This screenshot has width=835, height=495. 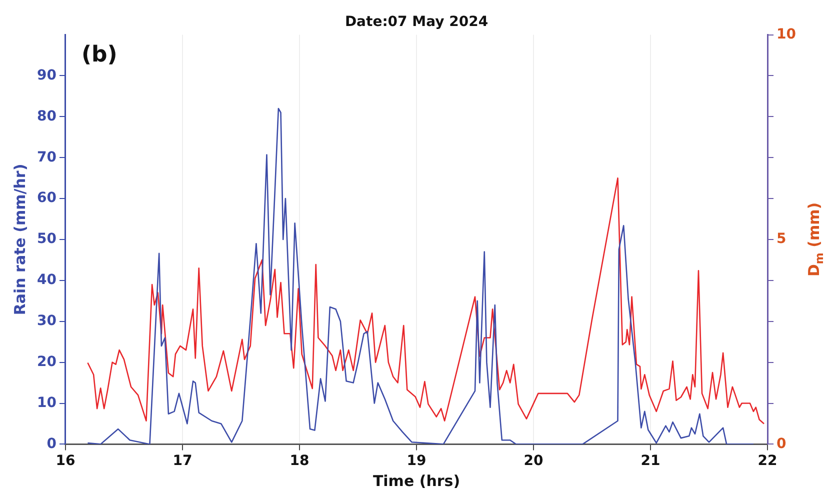 What do you see at coordinates (781, 239) in the screenshot?
I see `y2-tick-label: 5` at bounding box center [781, 239].